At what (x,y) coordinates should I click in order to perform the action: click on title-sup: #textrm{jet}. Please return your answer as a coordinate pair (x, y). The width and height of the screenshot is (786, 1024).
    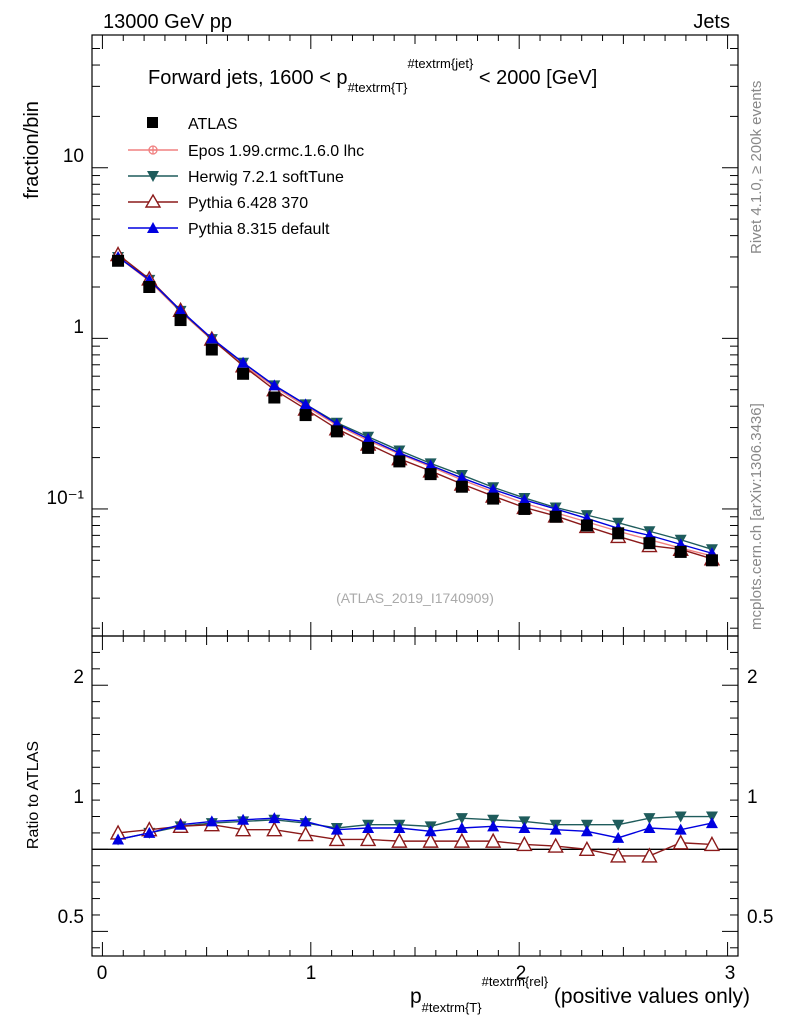
    Looking at the image, I should click on (441, 63).